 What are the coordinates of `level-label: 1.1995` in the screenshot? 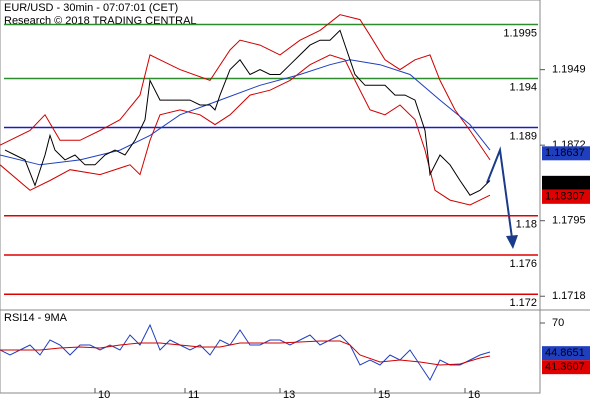 It's located at (520, 33).